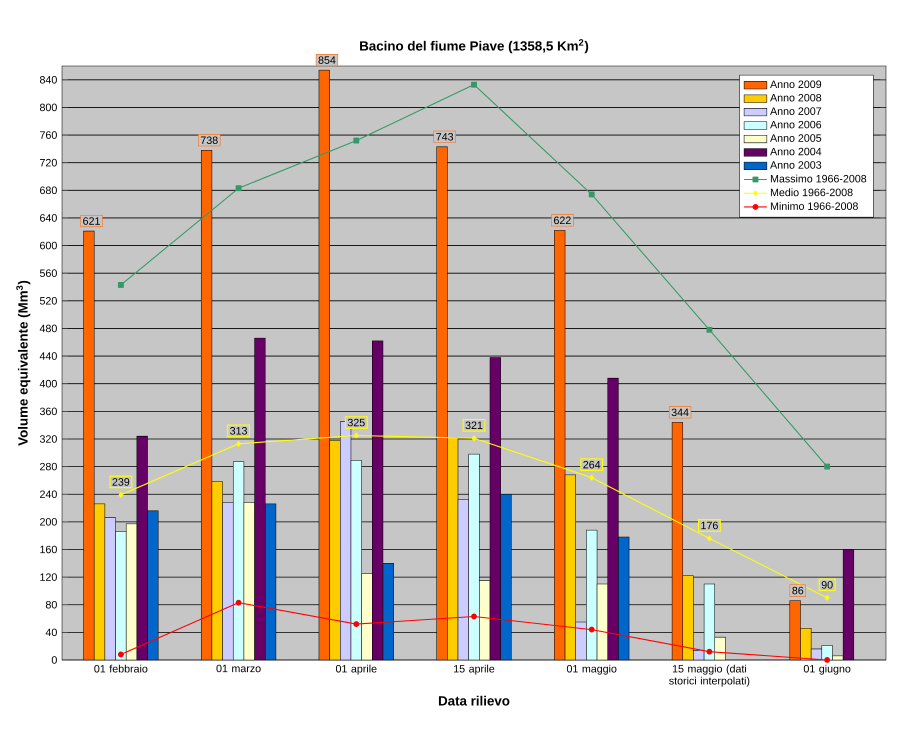  Describe the element at coordinates (54, 660) in the screenshot. I see `y-tick-label: 0` at that location.